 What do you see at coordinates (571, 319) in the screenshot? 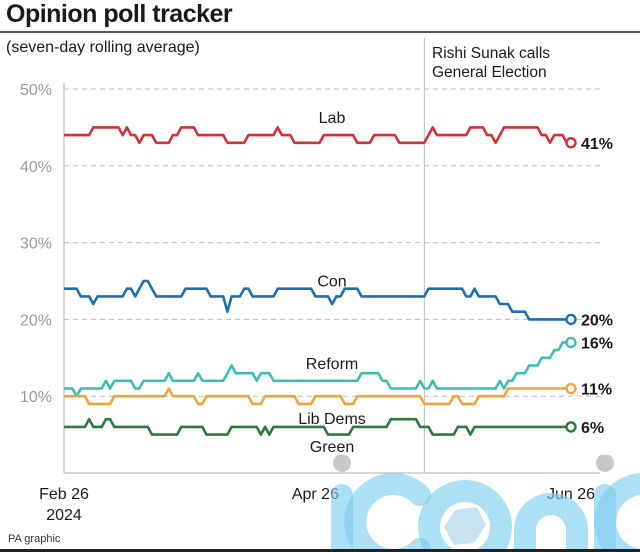
I see `end-marker-con` at bounding box center [571, 319].